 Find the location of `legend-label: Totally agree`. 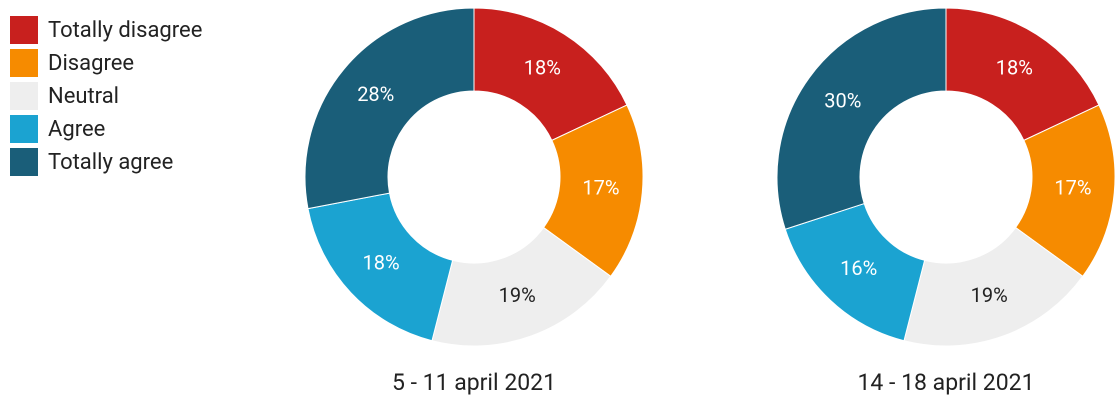

legend-label: Totally agree is located at coordinates (110, 162).